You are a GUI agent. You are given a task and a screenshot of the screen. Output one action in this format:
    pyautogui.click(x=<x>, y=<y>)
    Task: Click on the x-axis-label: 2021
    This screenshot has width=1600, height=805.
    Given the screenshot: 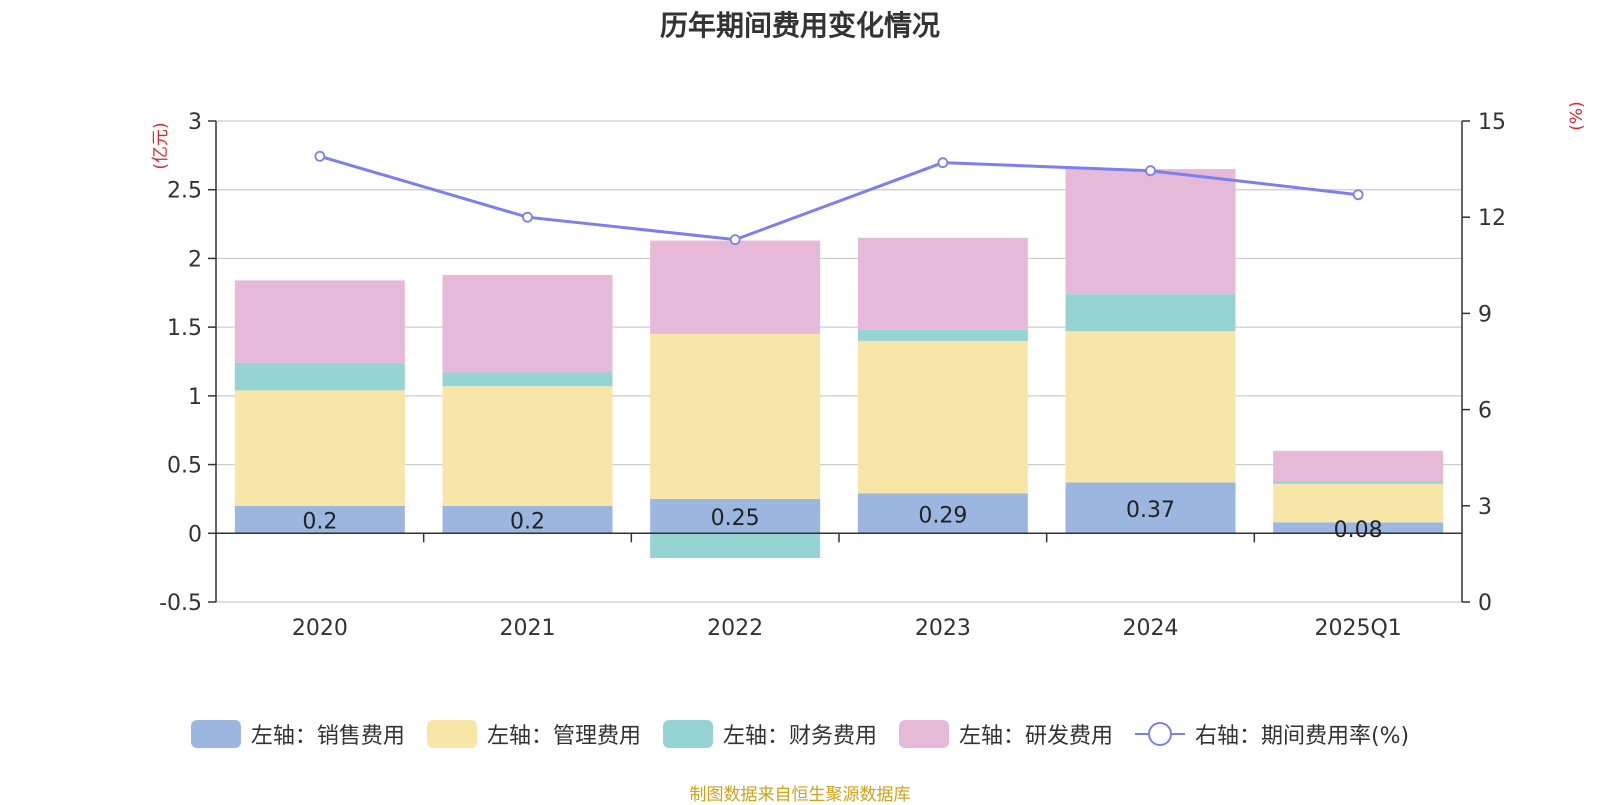 What is the action you would take?
    pyautogui.click(x=528, y=628)
    